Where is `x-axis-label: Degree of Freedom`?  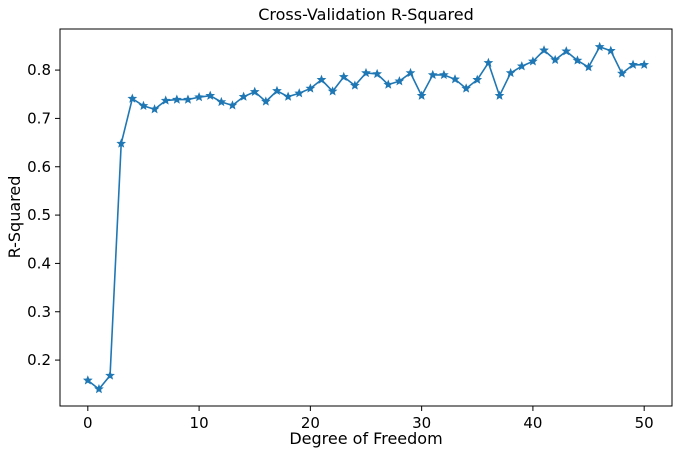 x-axis-label: Degree of Freedom is located at coordinates (365, 438).